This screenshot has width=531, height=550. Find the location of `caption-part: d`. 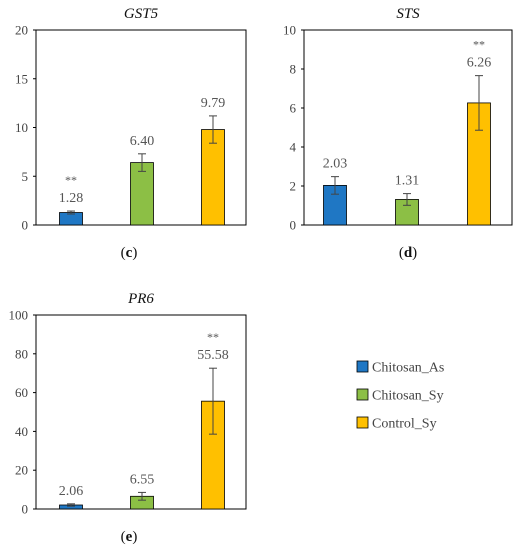

caption-part: d is located at coordinates (408, 253).